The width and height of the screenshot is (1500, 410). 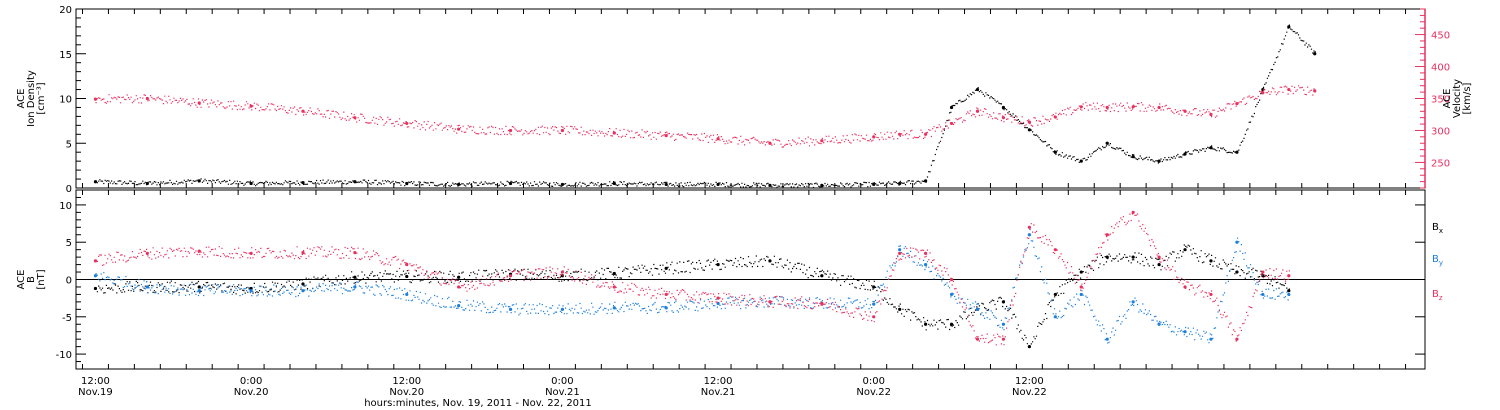 What do you see at coordinates (1440, 36) in the screenshot?
I see `right-y-tick-label: 450` at bounding box center [1440, 36].